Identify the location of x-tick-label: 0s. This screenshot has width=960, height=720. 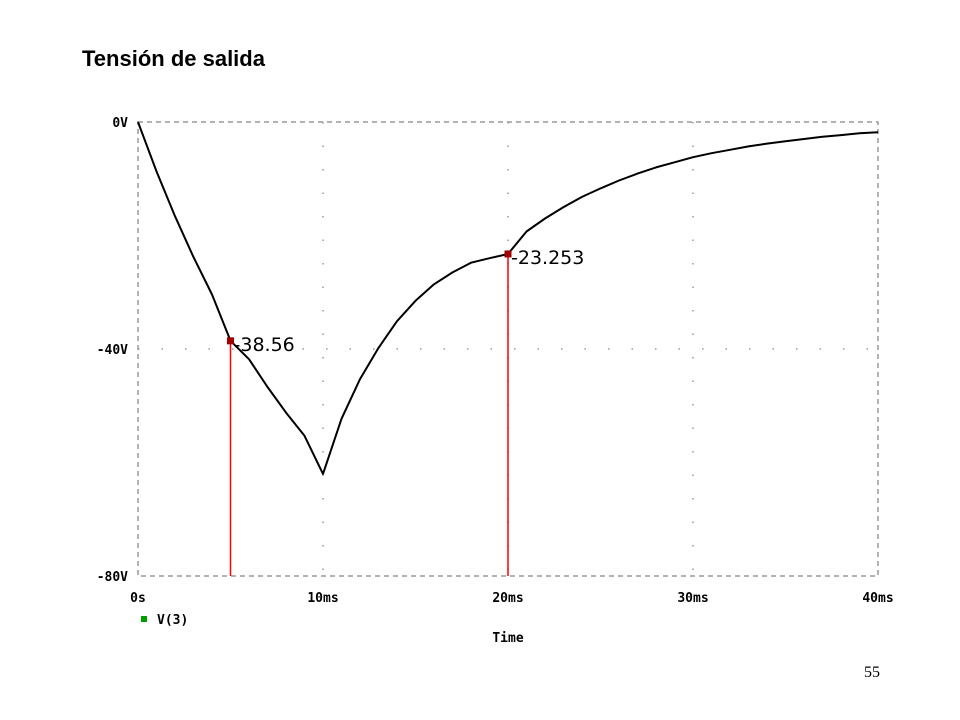
(138, 598).